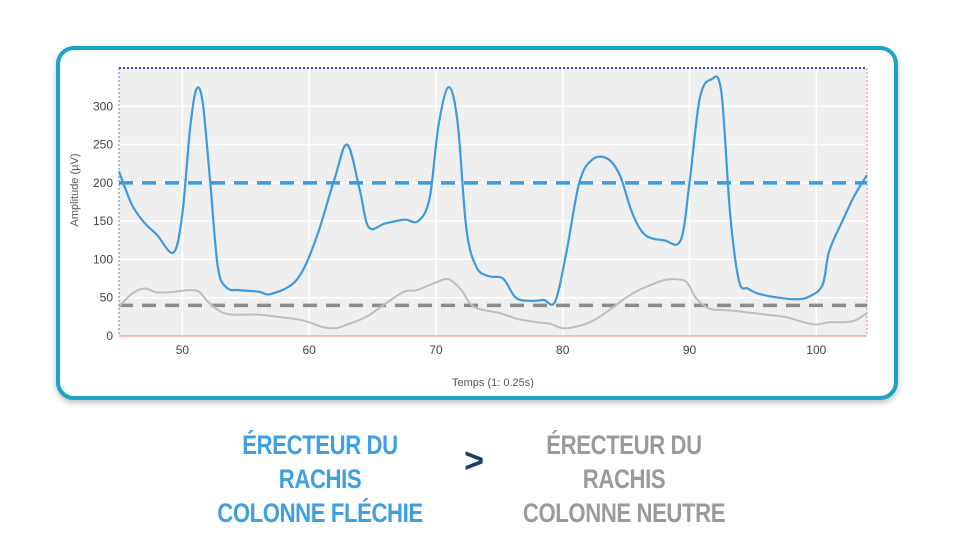 This screenshot has height=540, width=960. Describe the element at coordinates (183, 350) in the screenshot. I see `x-tick-label: 50` at that location.